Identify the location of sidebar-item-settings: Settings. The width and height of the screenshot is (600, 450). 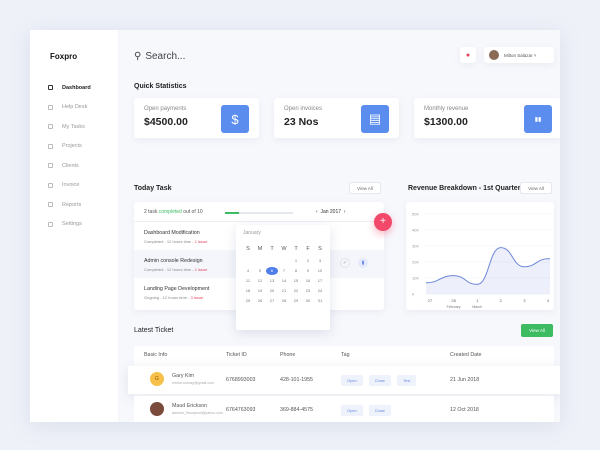
(69, 225).